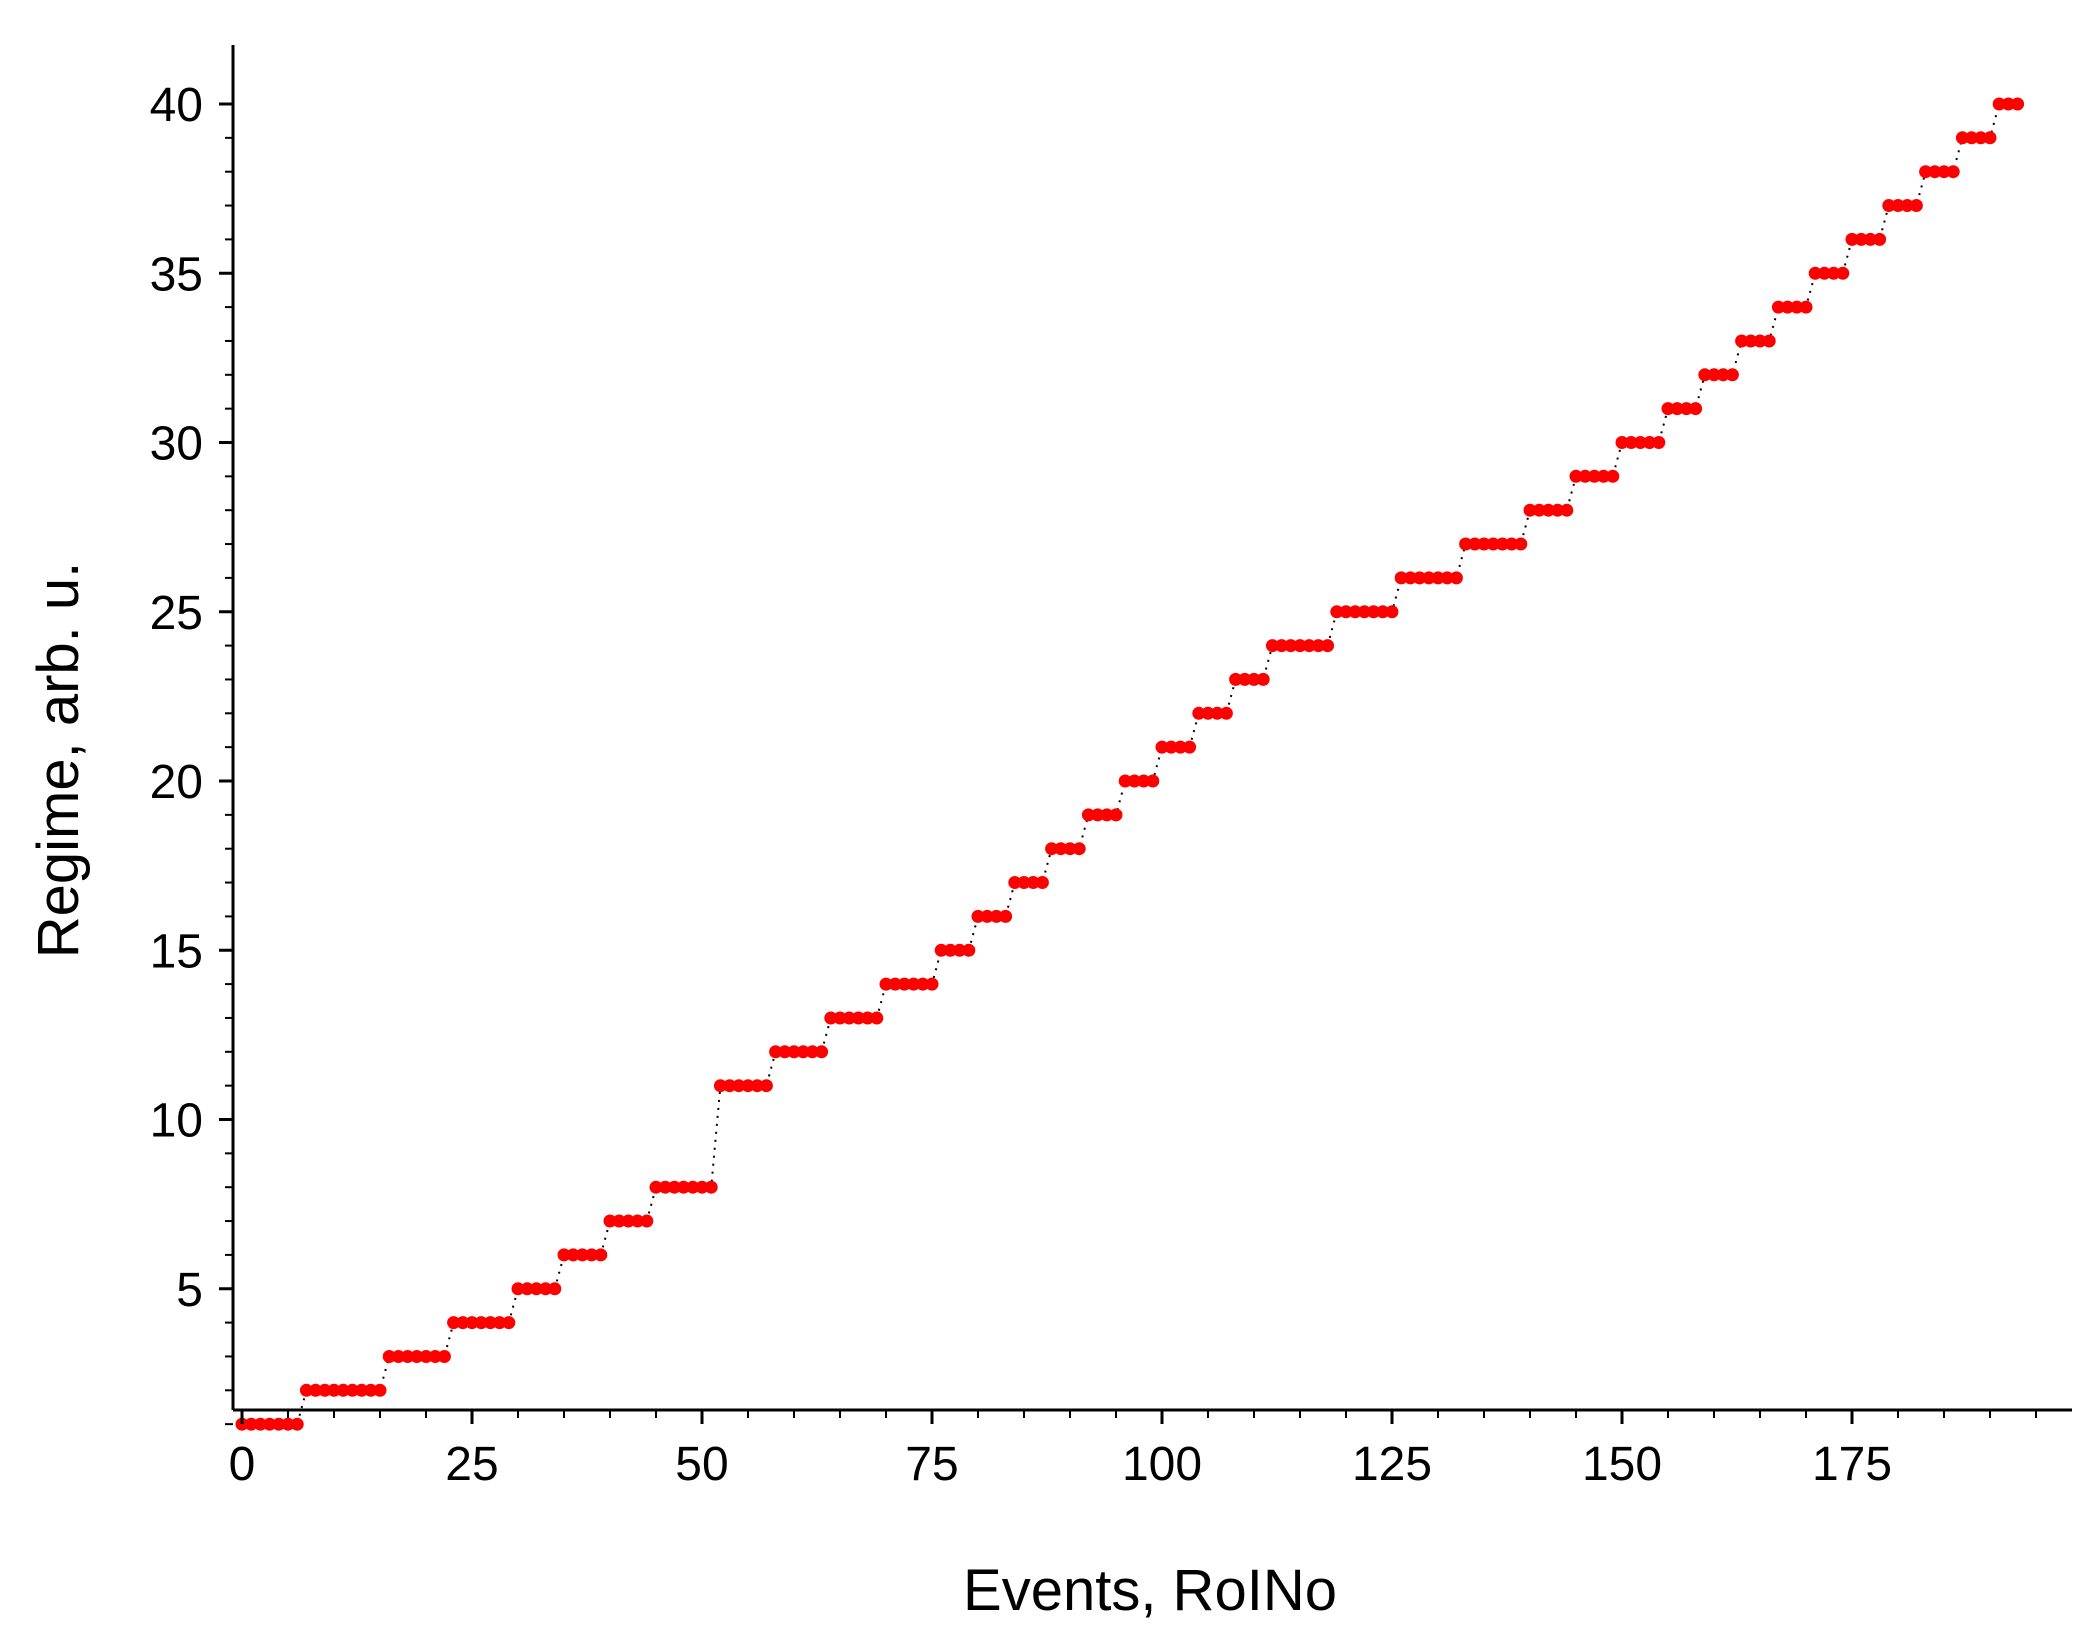  Describe the element at coordinates (176, 782) in the screenshot. I see `y-tick-label: 20` at that location.